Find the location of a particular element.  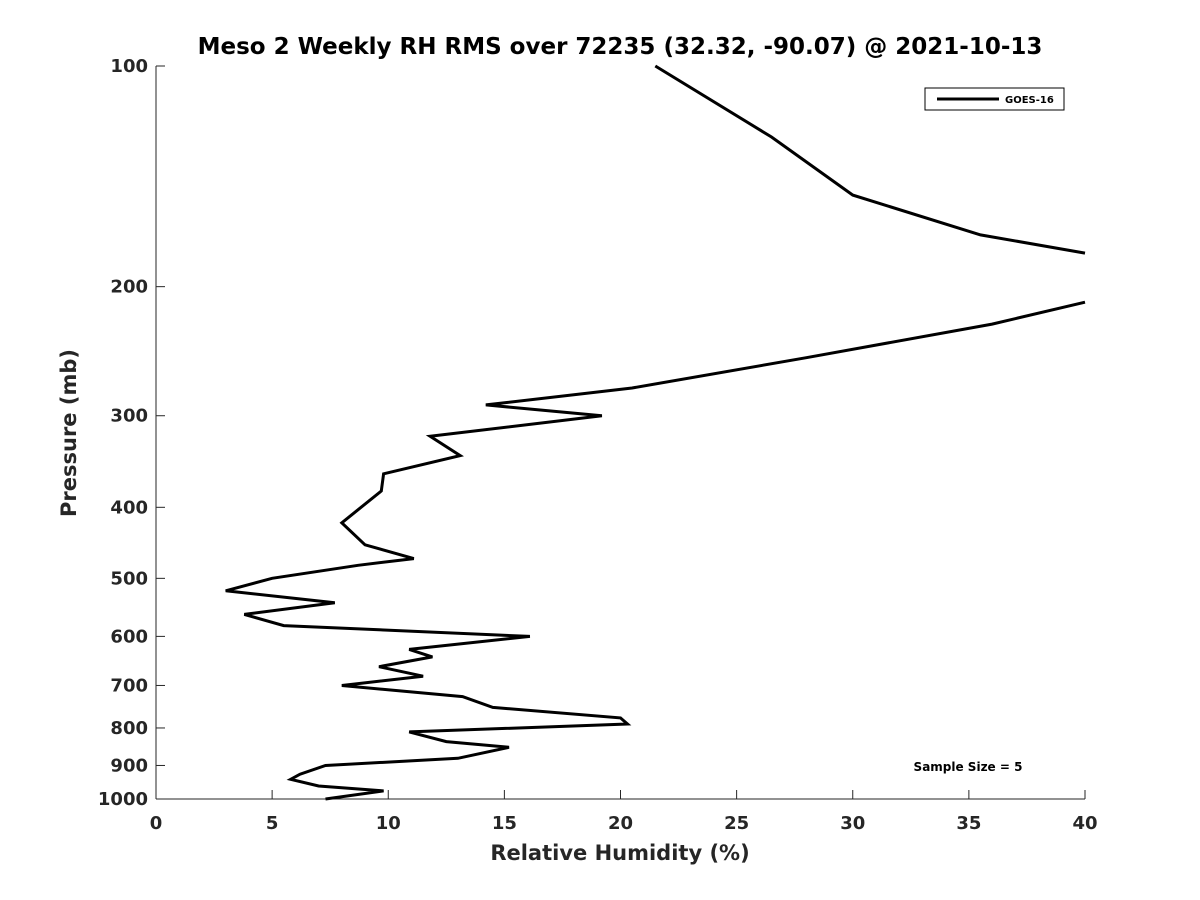

x-tick-label: 20 is located at coordinates (620, 823).